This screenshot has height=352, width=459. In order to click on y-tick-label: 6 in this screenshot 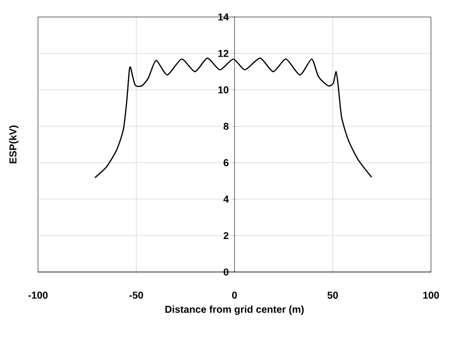, I will do `click(226, 162)`.